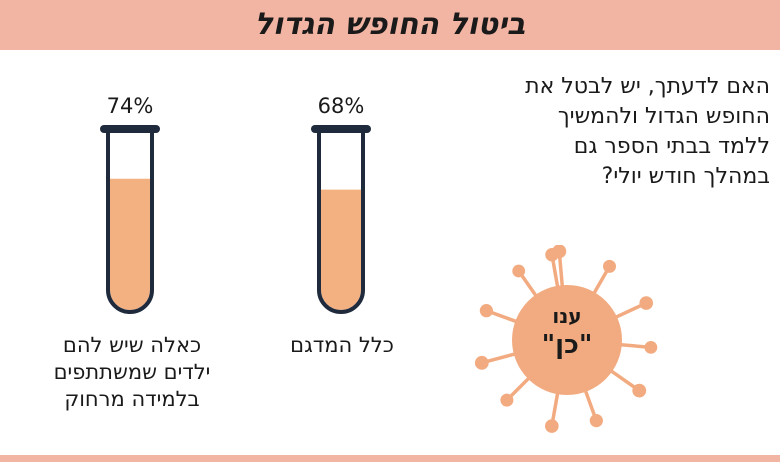 This screenshot has height=462, width=780. Describe the element at coordinates (341, 106) in the screenshot. I see `data-label-0: 68%` at that location.